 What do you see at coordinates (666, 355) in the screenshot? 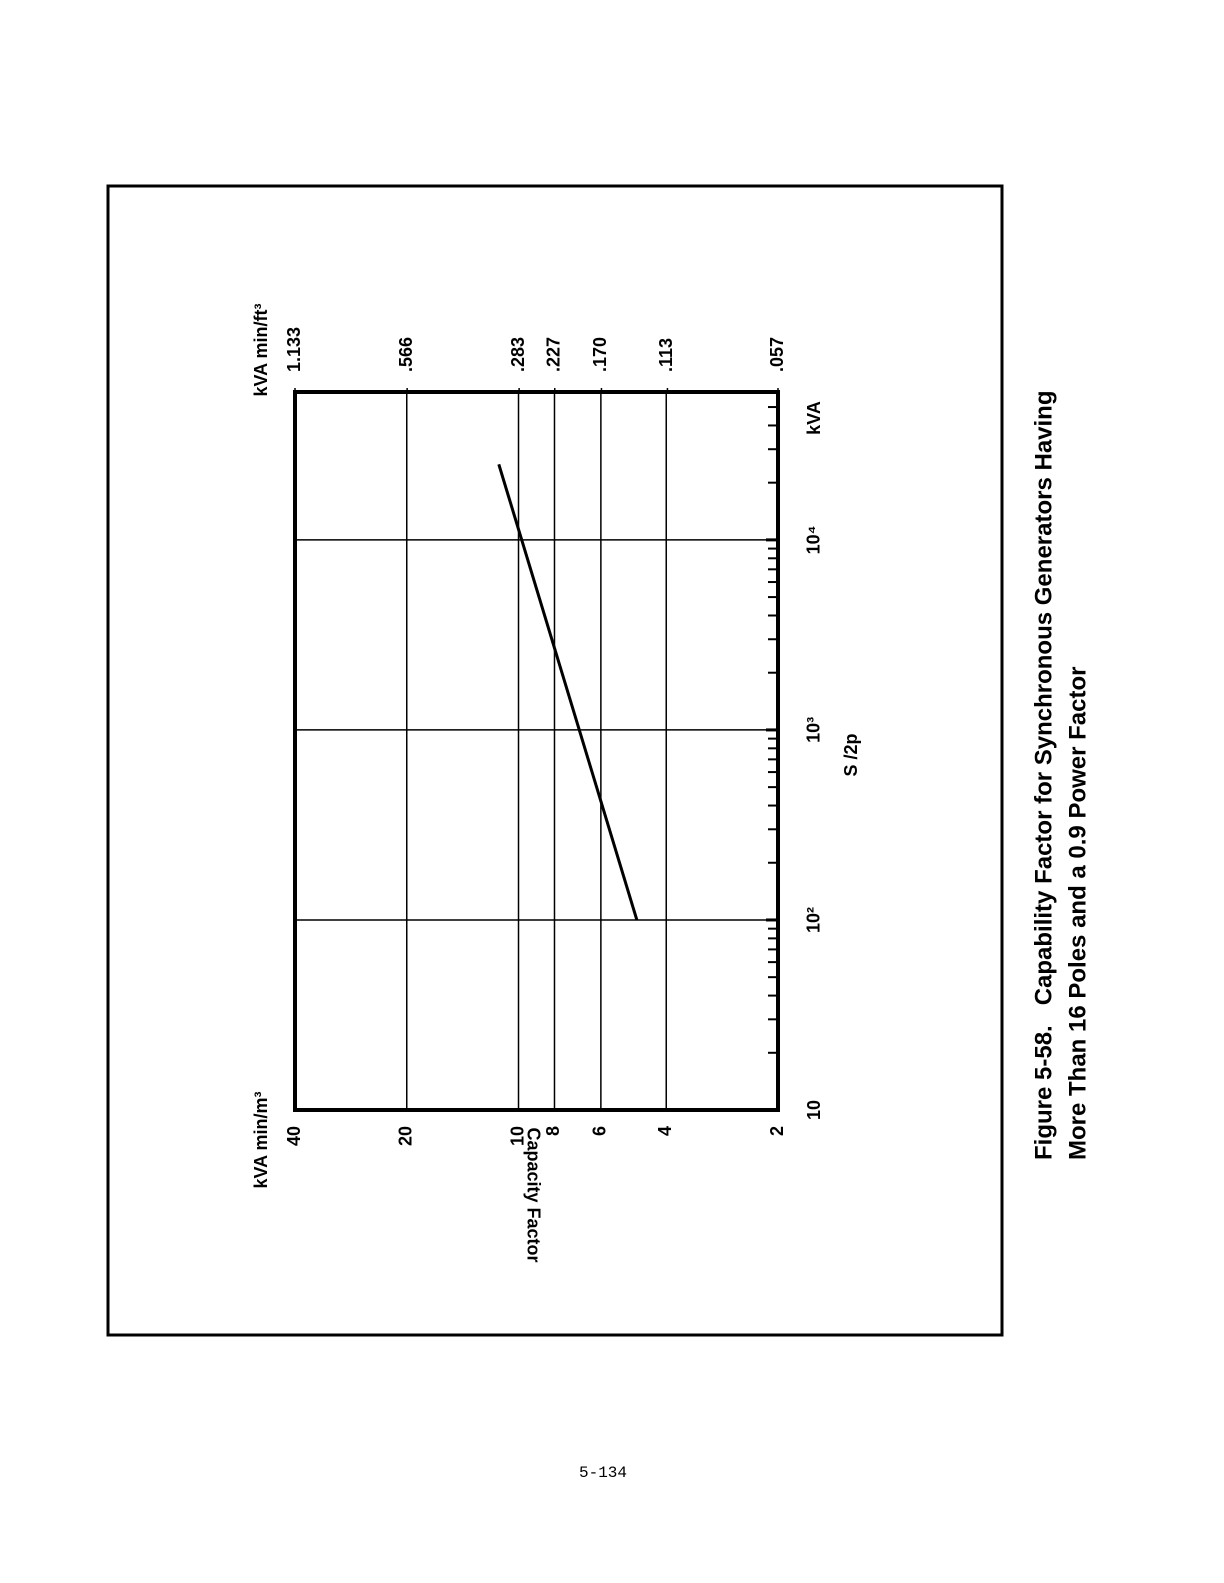
I see `y2-tick-label: .113` at bounding box center [666, 355].